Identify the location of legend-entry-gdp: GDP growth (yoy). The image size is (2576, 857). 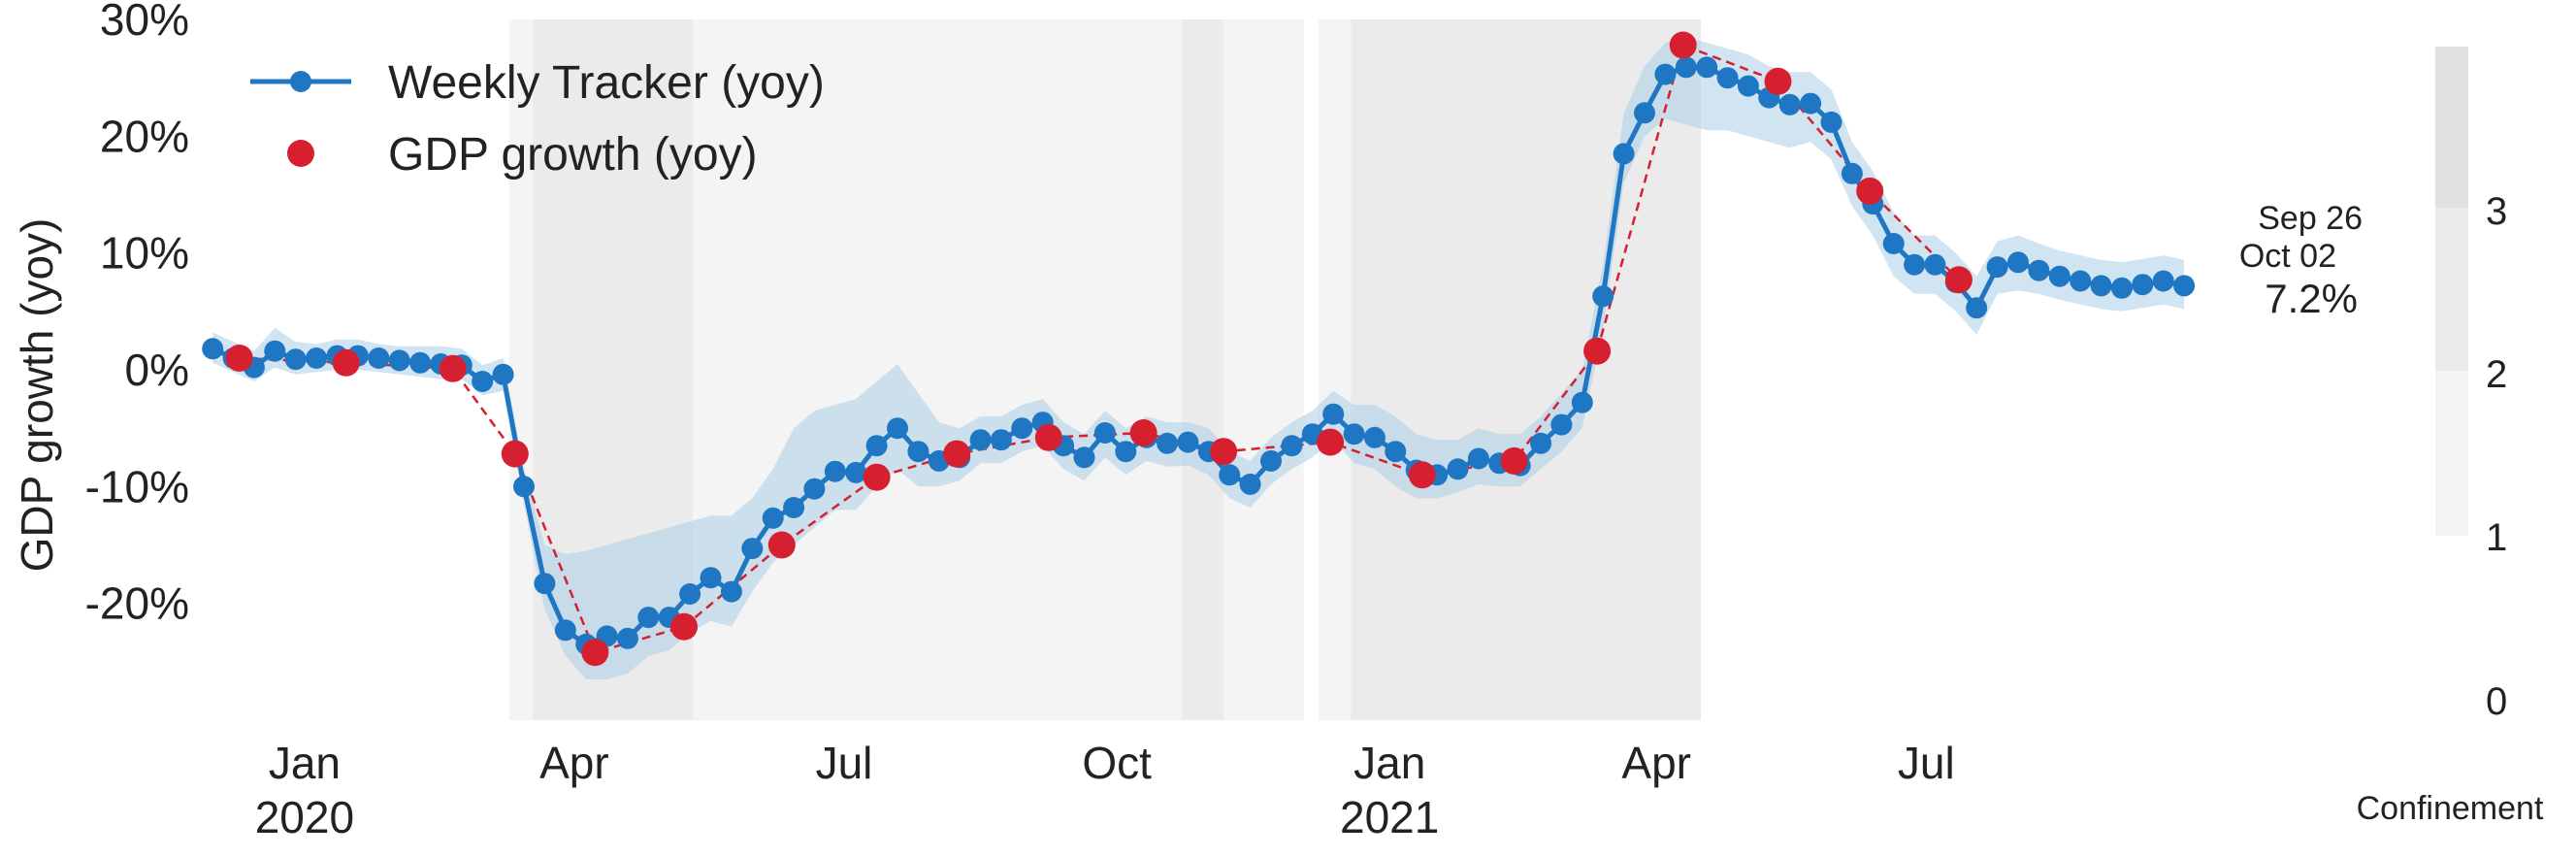
(523, 155).